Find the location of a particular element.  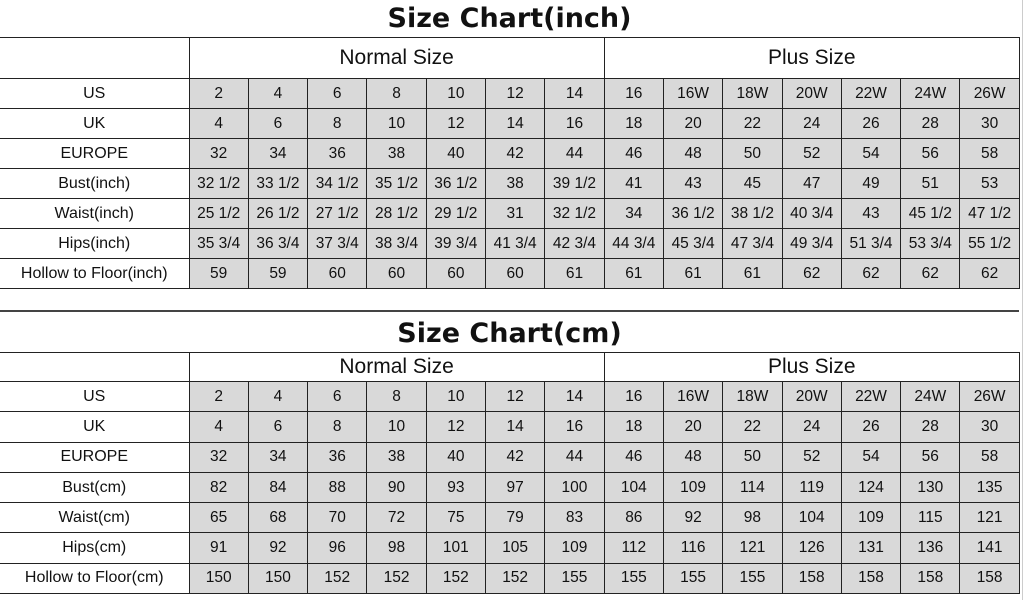

size-cell: 158 is located at coordinates (811, 578).